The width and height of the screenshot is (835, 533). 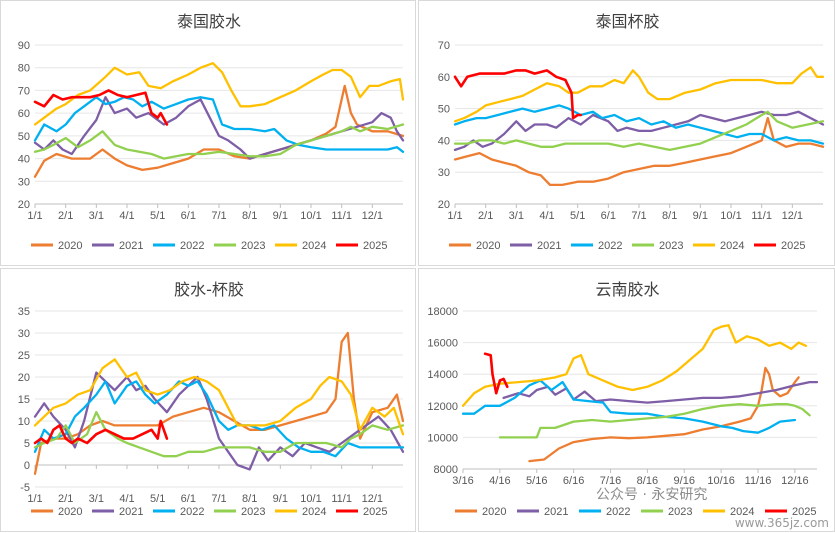 I want to click on x-tick-label: 7/16, so click(x=610, y=481).